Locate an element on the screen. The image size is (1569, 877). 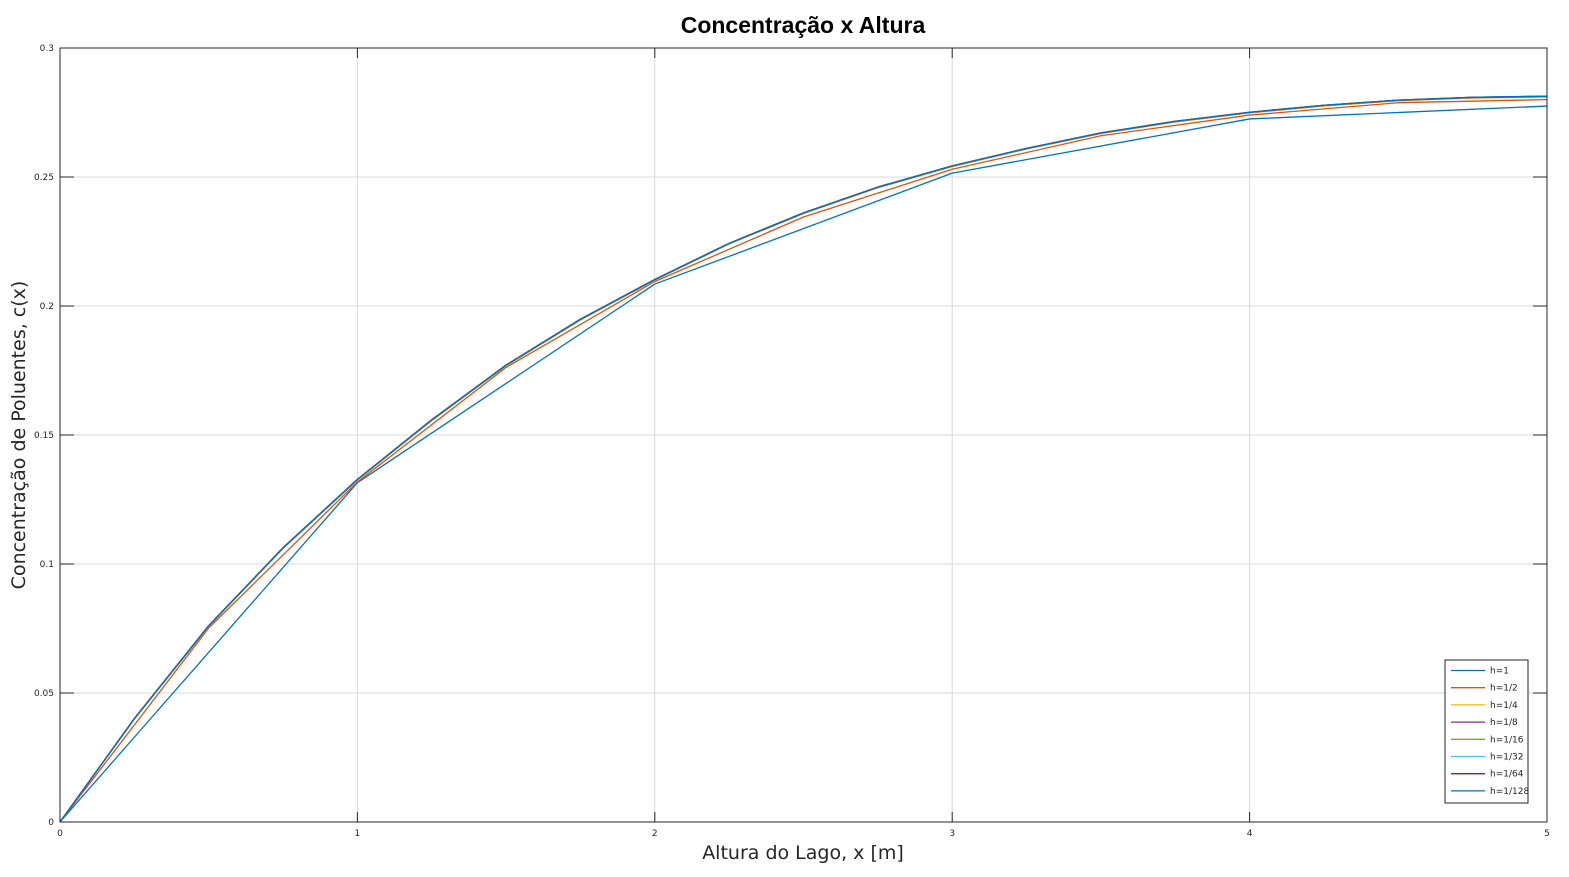
x-tick-label: 0 is located at coordinates (60, 834).